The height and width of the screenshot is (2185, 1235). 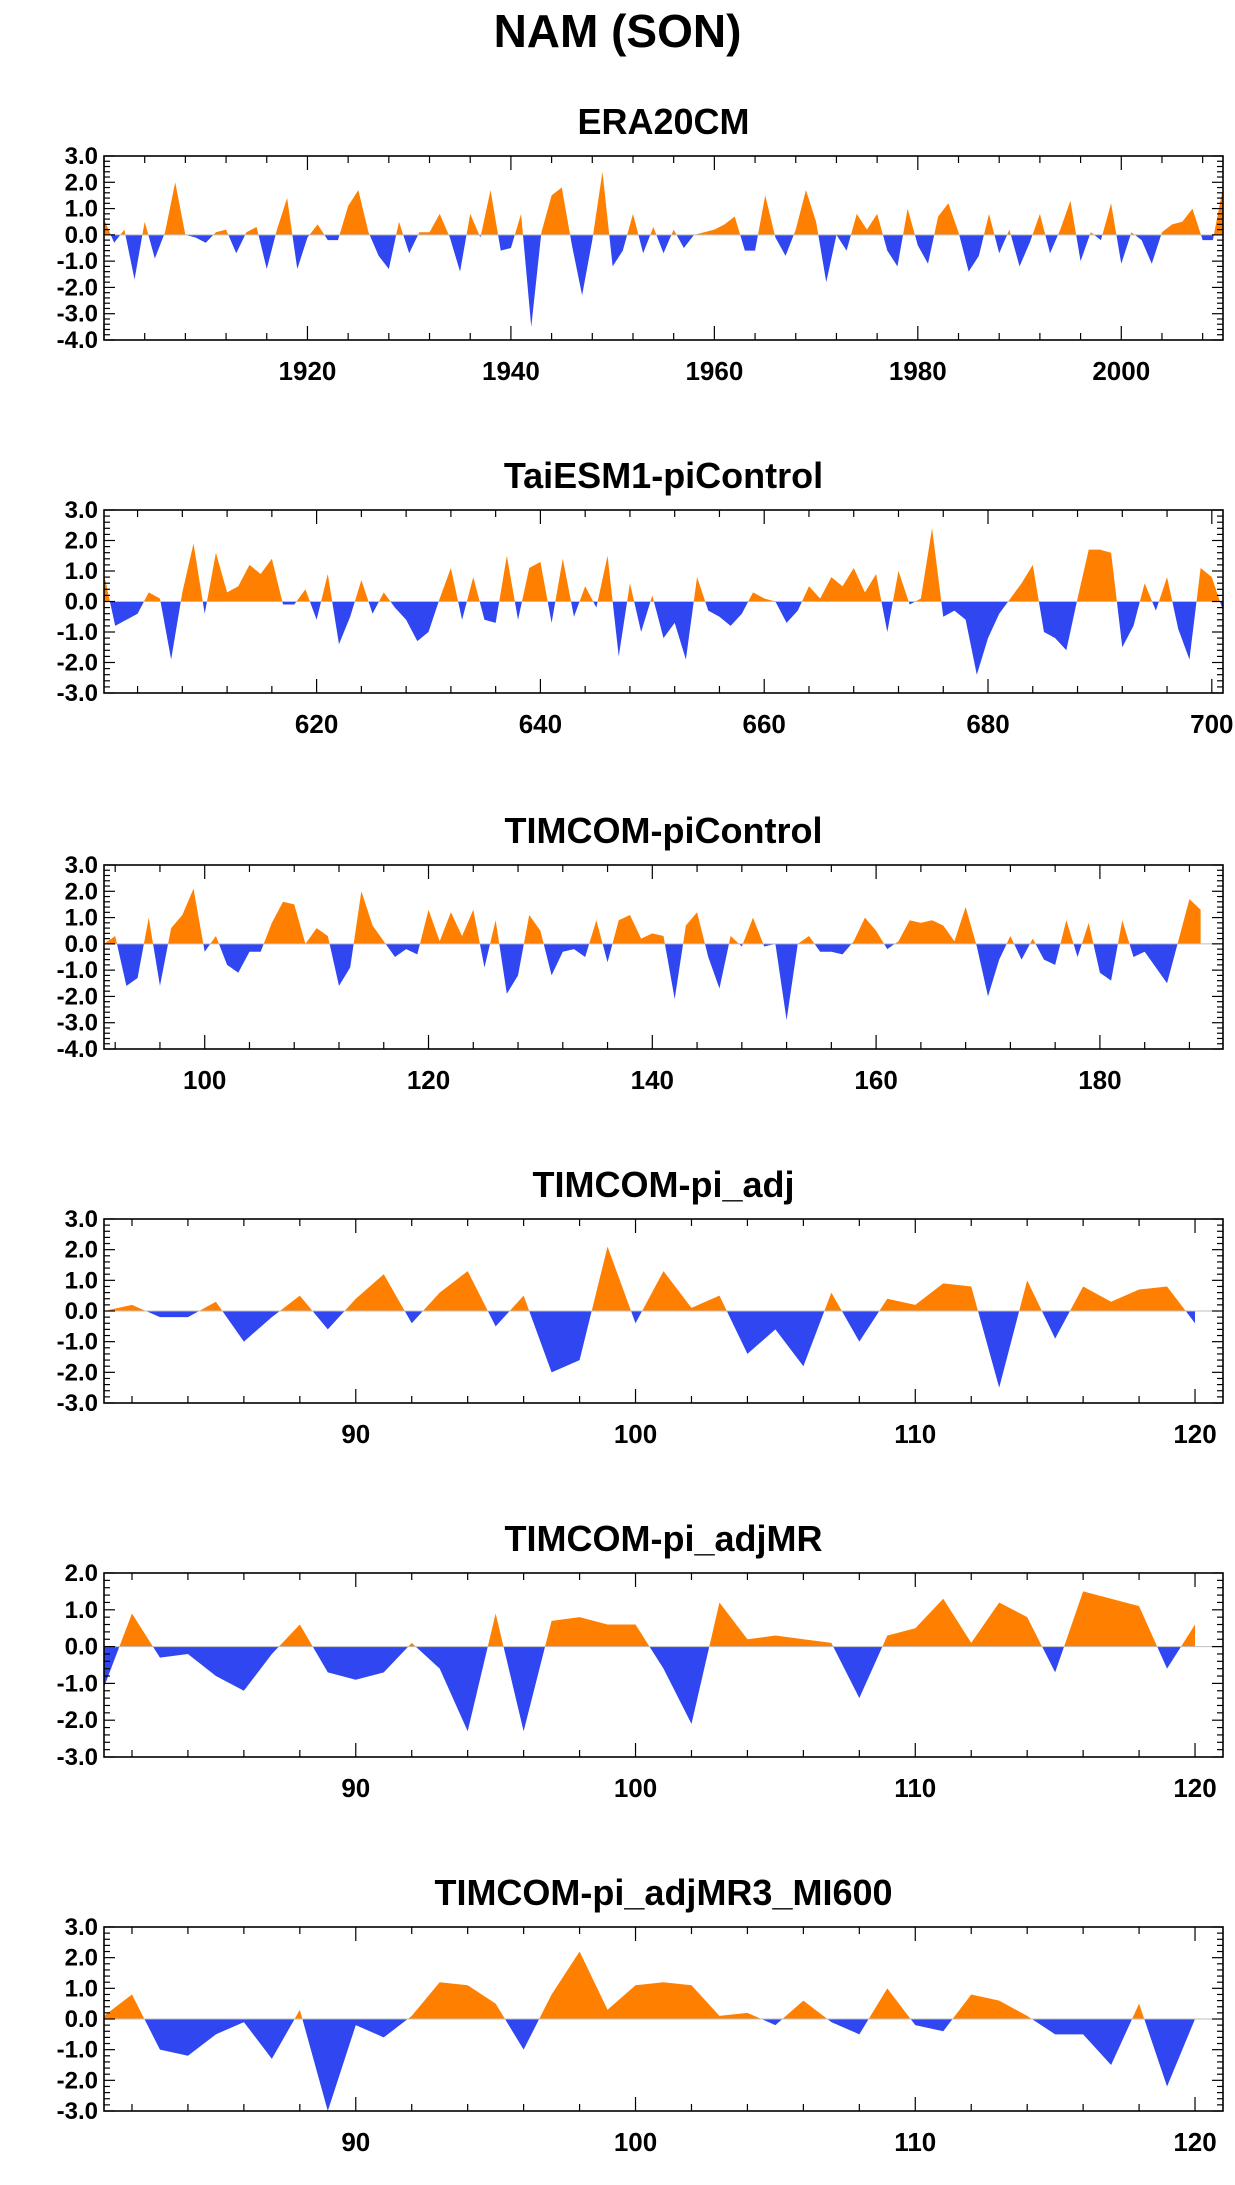 I want to click on x-tick-label: 700, so click(x=1211, y=724).